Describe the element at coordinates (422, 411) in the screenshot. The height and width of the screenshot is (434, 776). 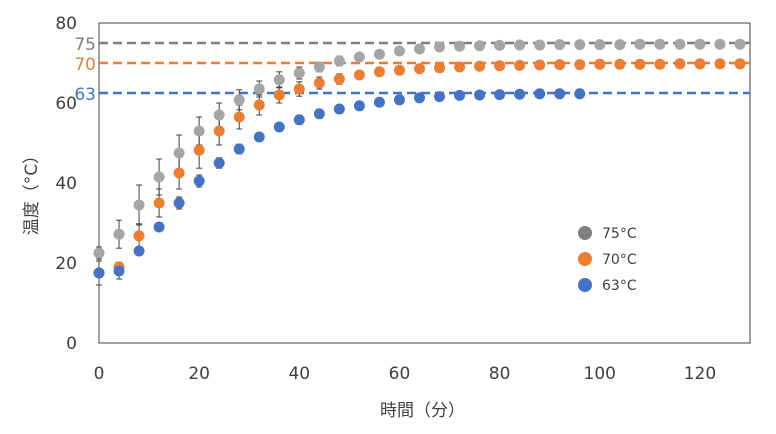
I see `x-axis-title: 時間（分）` at that location.